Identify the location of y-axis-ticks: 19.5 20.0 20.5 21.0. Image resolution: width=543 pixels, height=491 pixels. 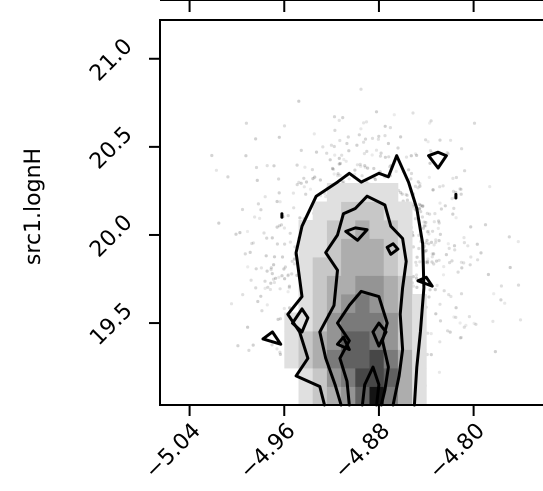
(122, 192).